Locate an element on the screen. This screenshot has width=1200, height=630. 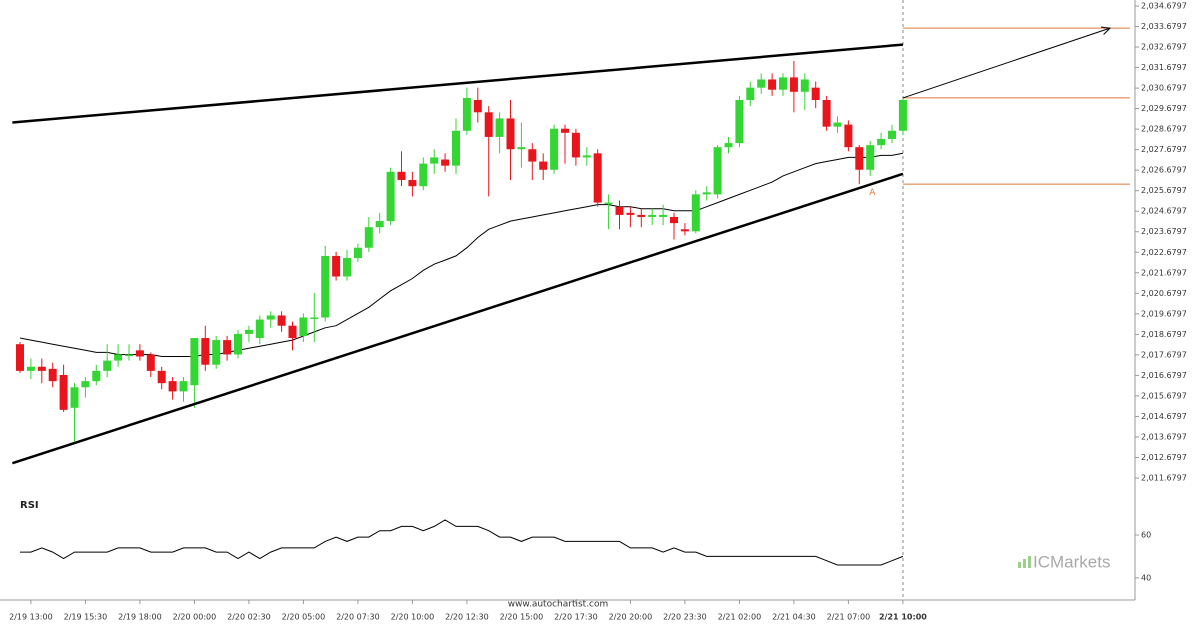
x-tick-label: 2/20 17:30 is located at coordinates (576, 617).